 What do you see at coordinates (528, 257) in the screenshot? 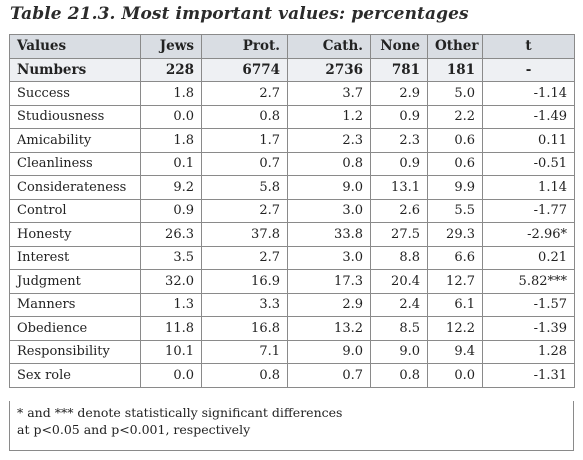
I see `table-cell: 0.21` at bounding box center [528, 257].